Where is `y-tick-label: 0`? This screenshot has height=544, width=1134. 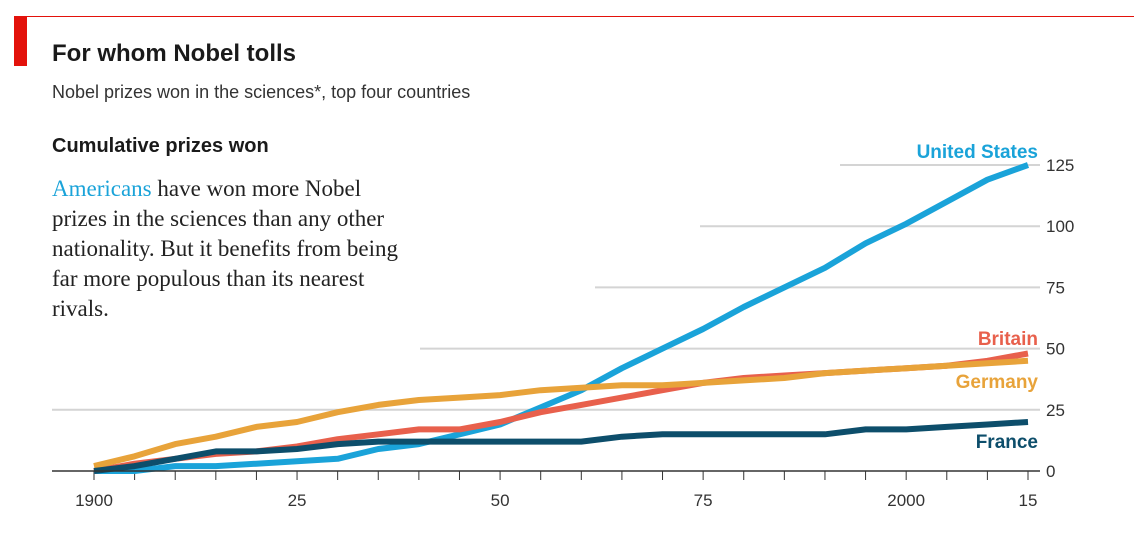 y-tick-label: 0 is located at coordinates (1050, 471).